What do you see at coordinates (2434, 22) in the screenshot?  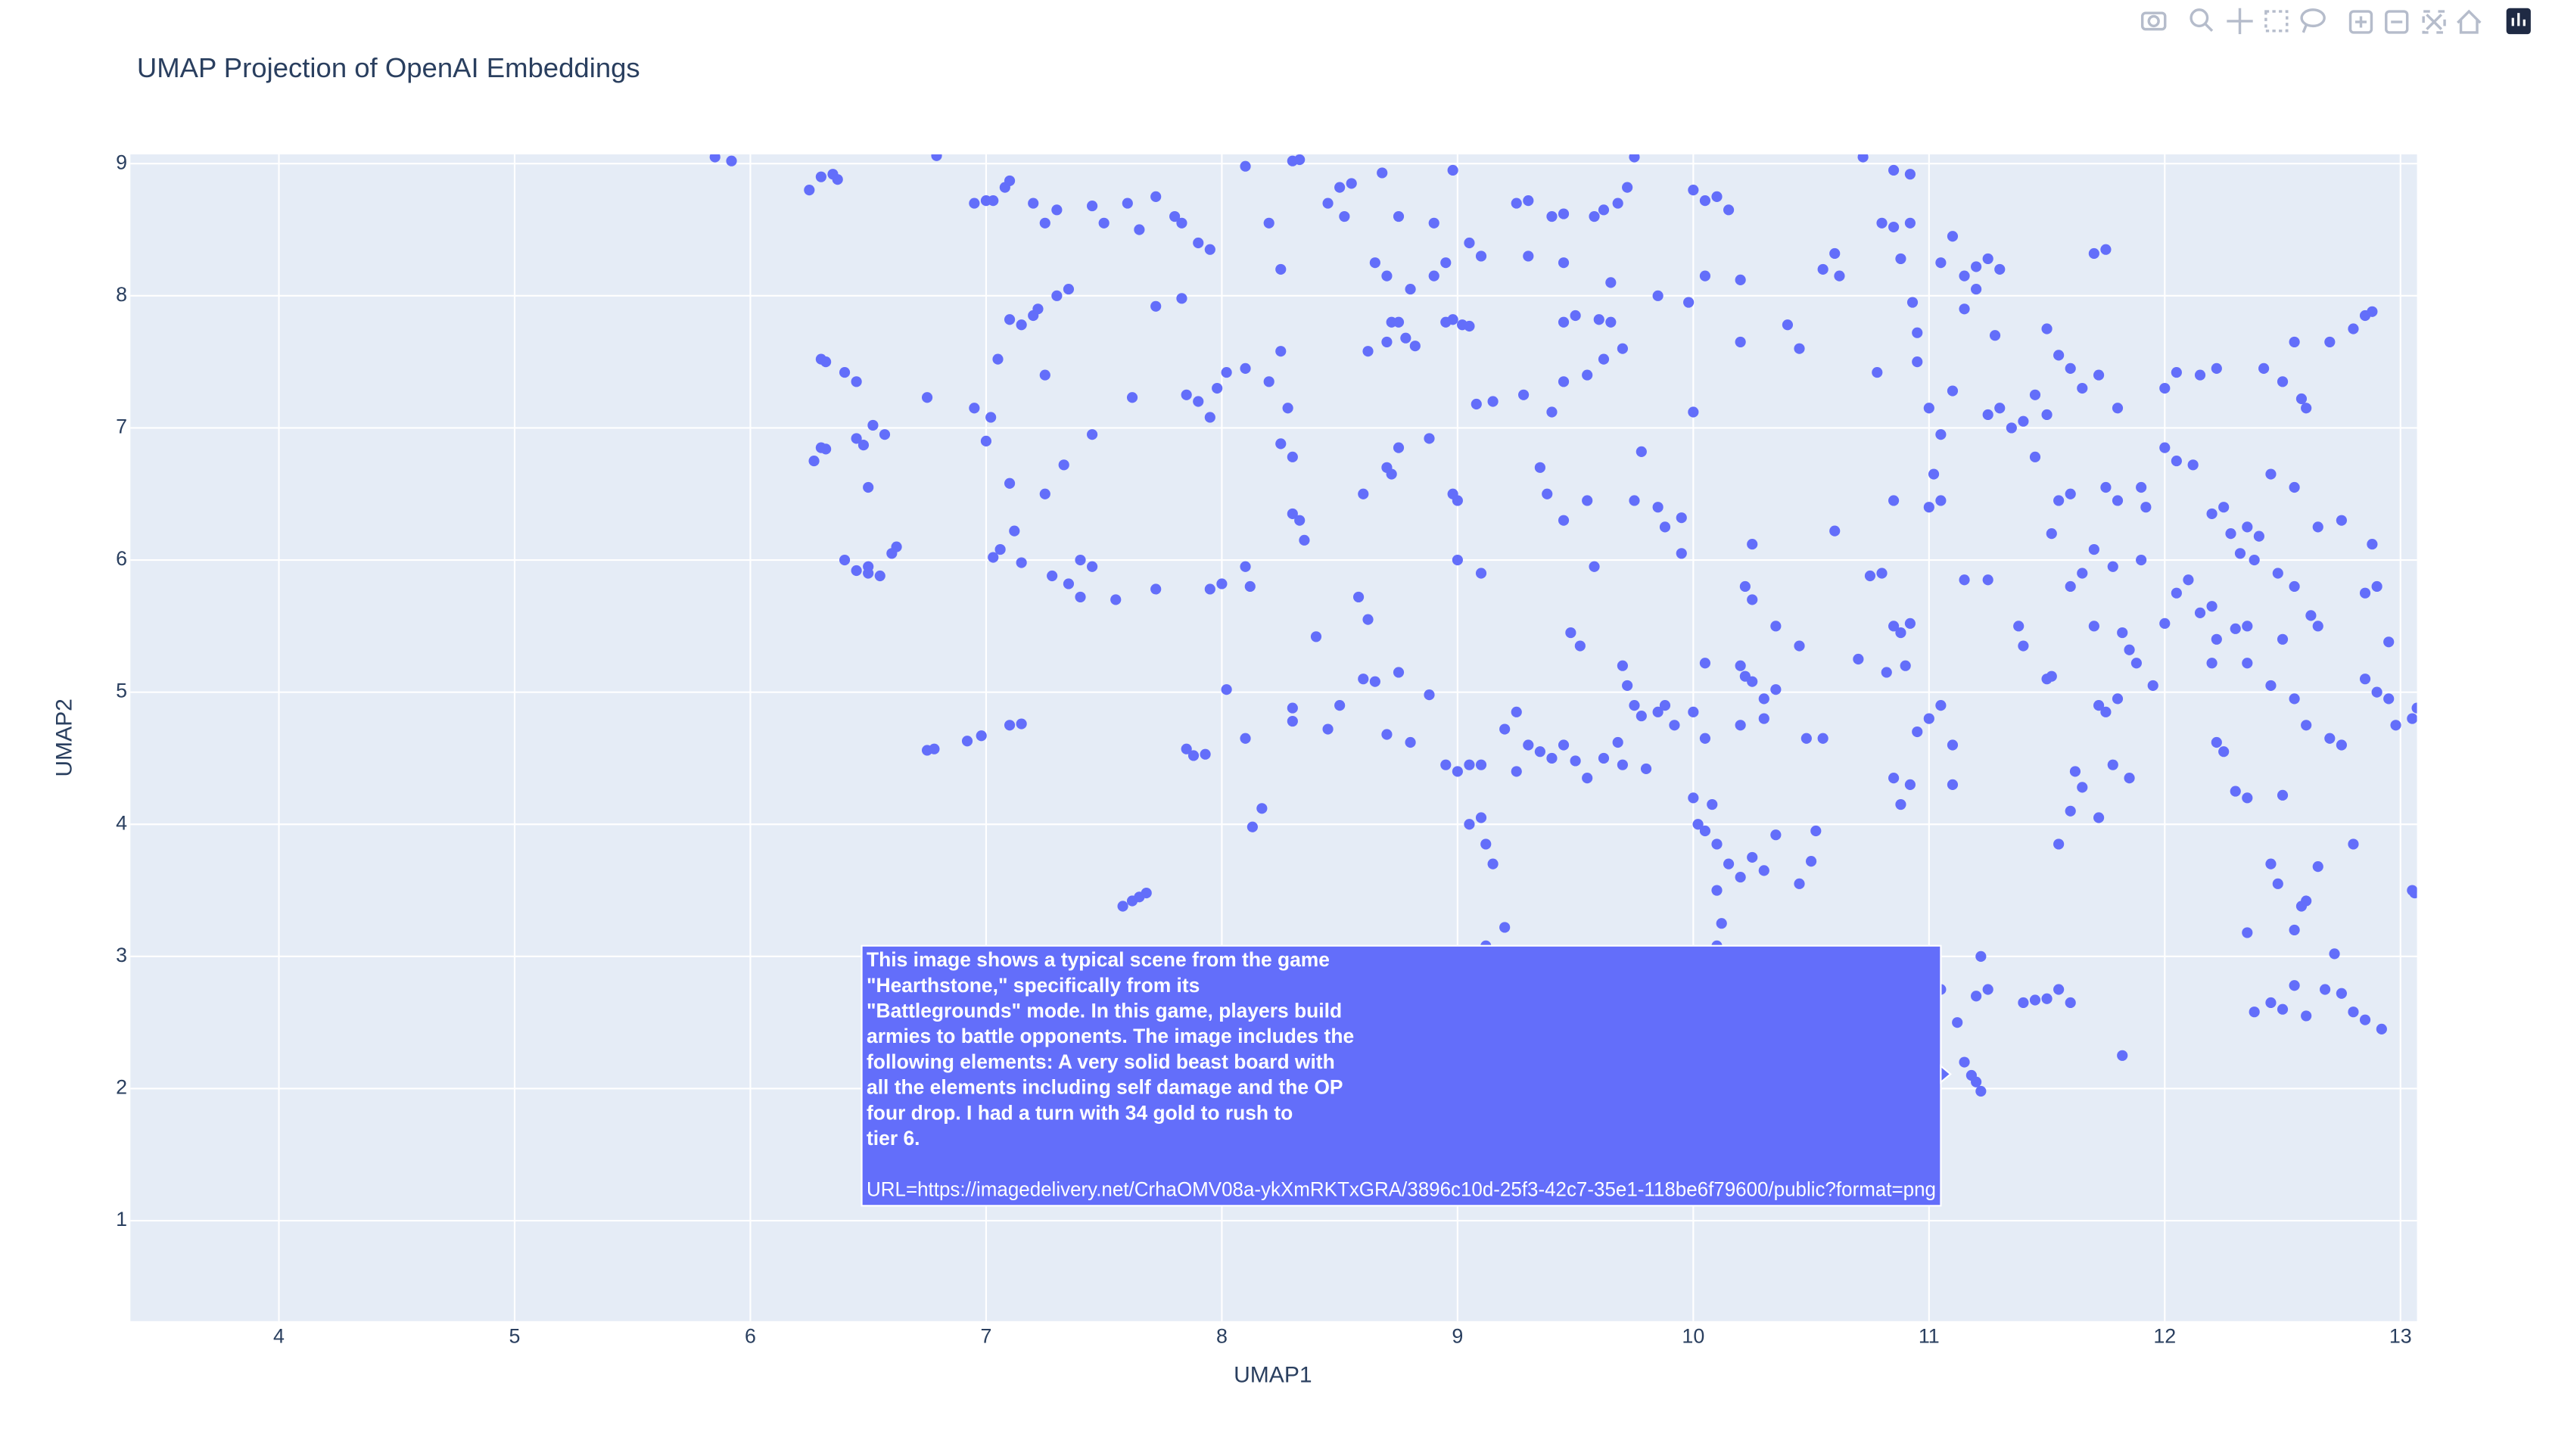 I see `autoscale-button` at bounding box center [2434, 22].